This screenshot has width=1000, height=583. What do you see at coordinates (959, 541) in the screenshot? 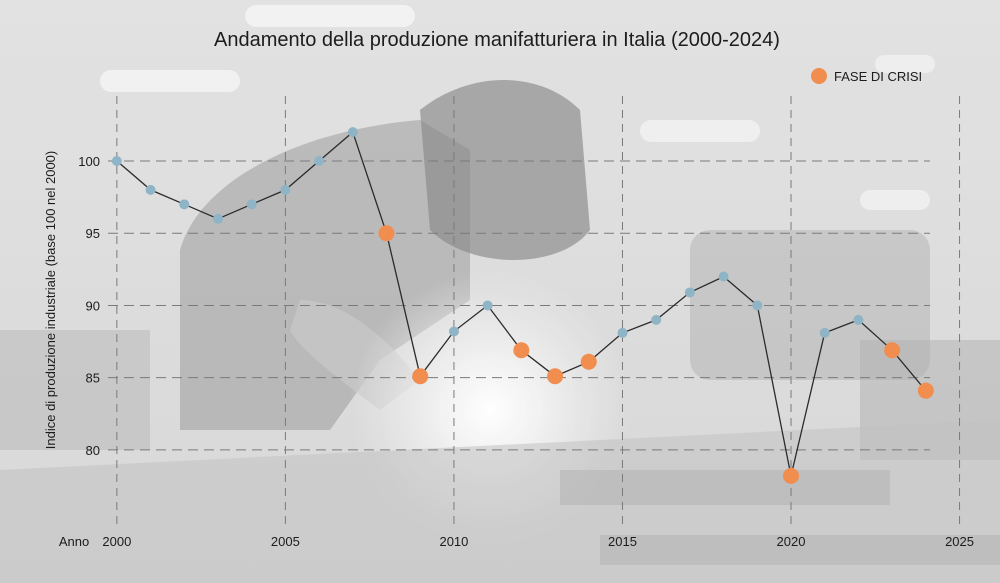
I see `x-tick-label-2025: 2025` at bounding box center [959, 541].